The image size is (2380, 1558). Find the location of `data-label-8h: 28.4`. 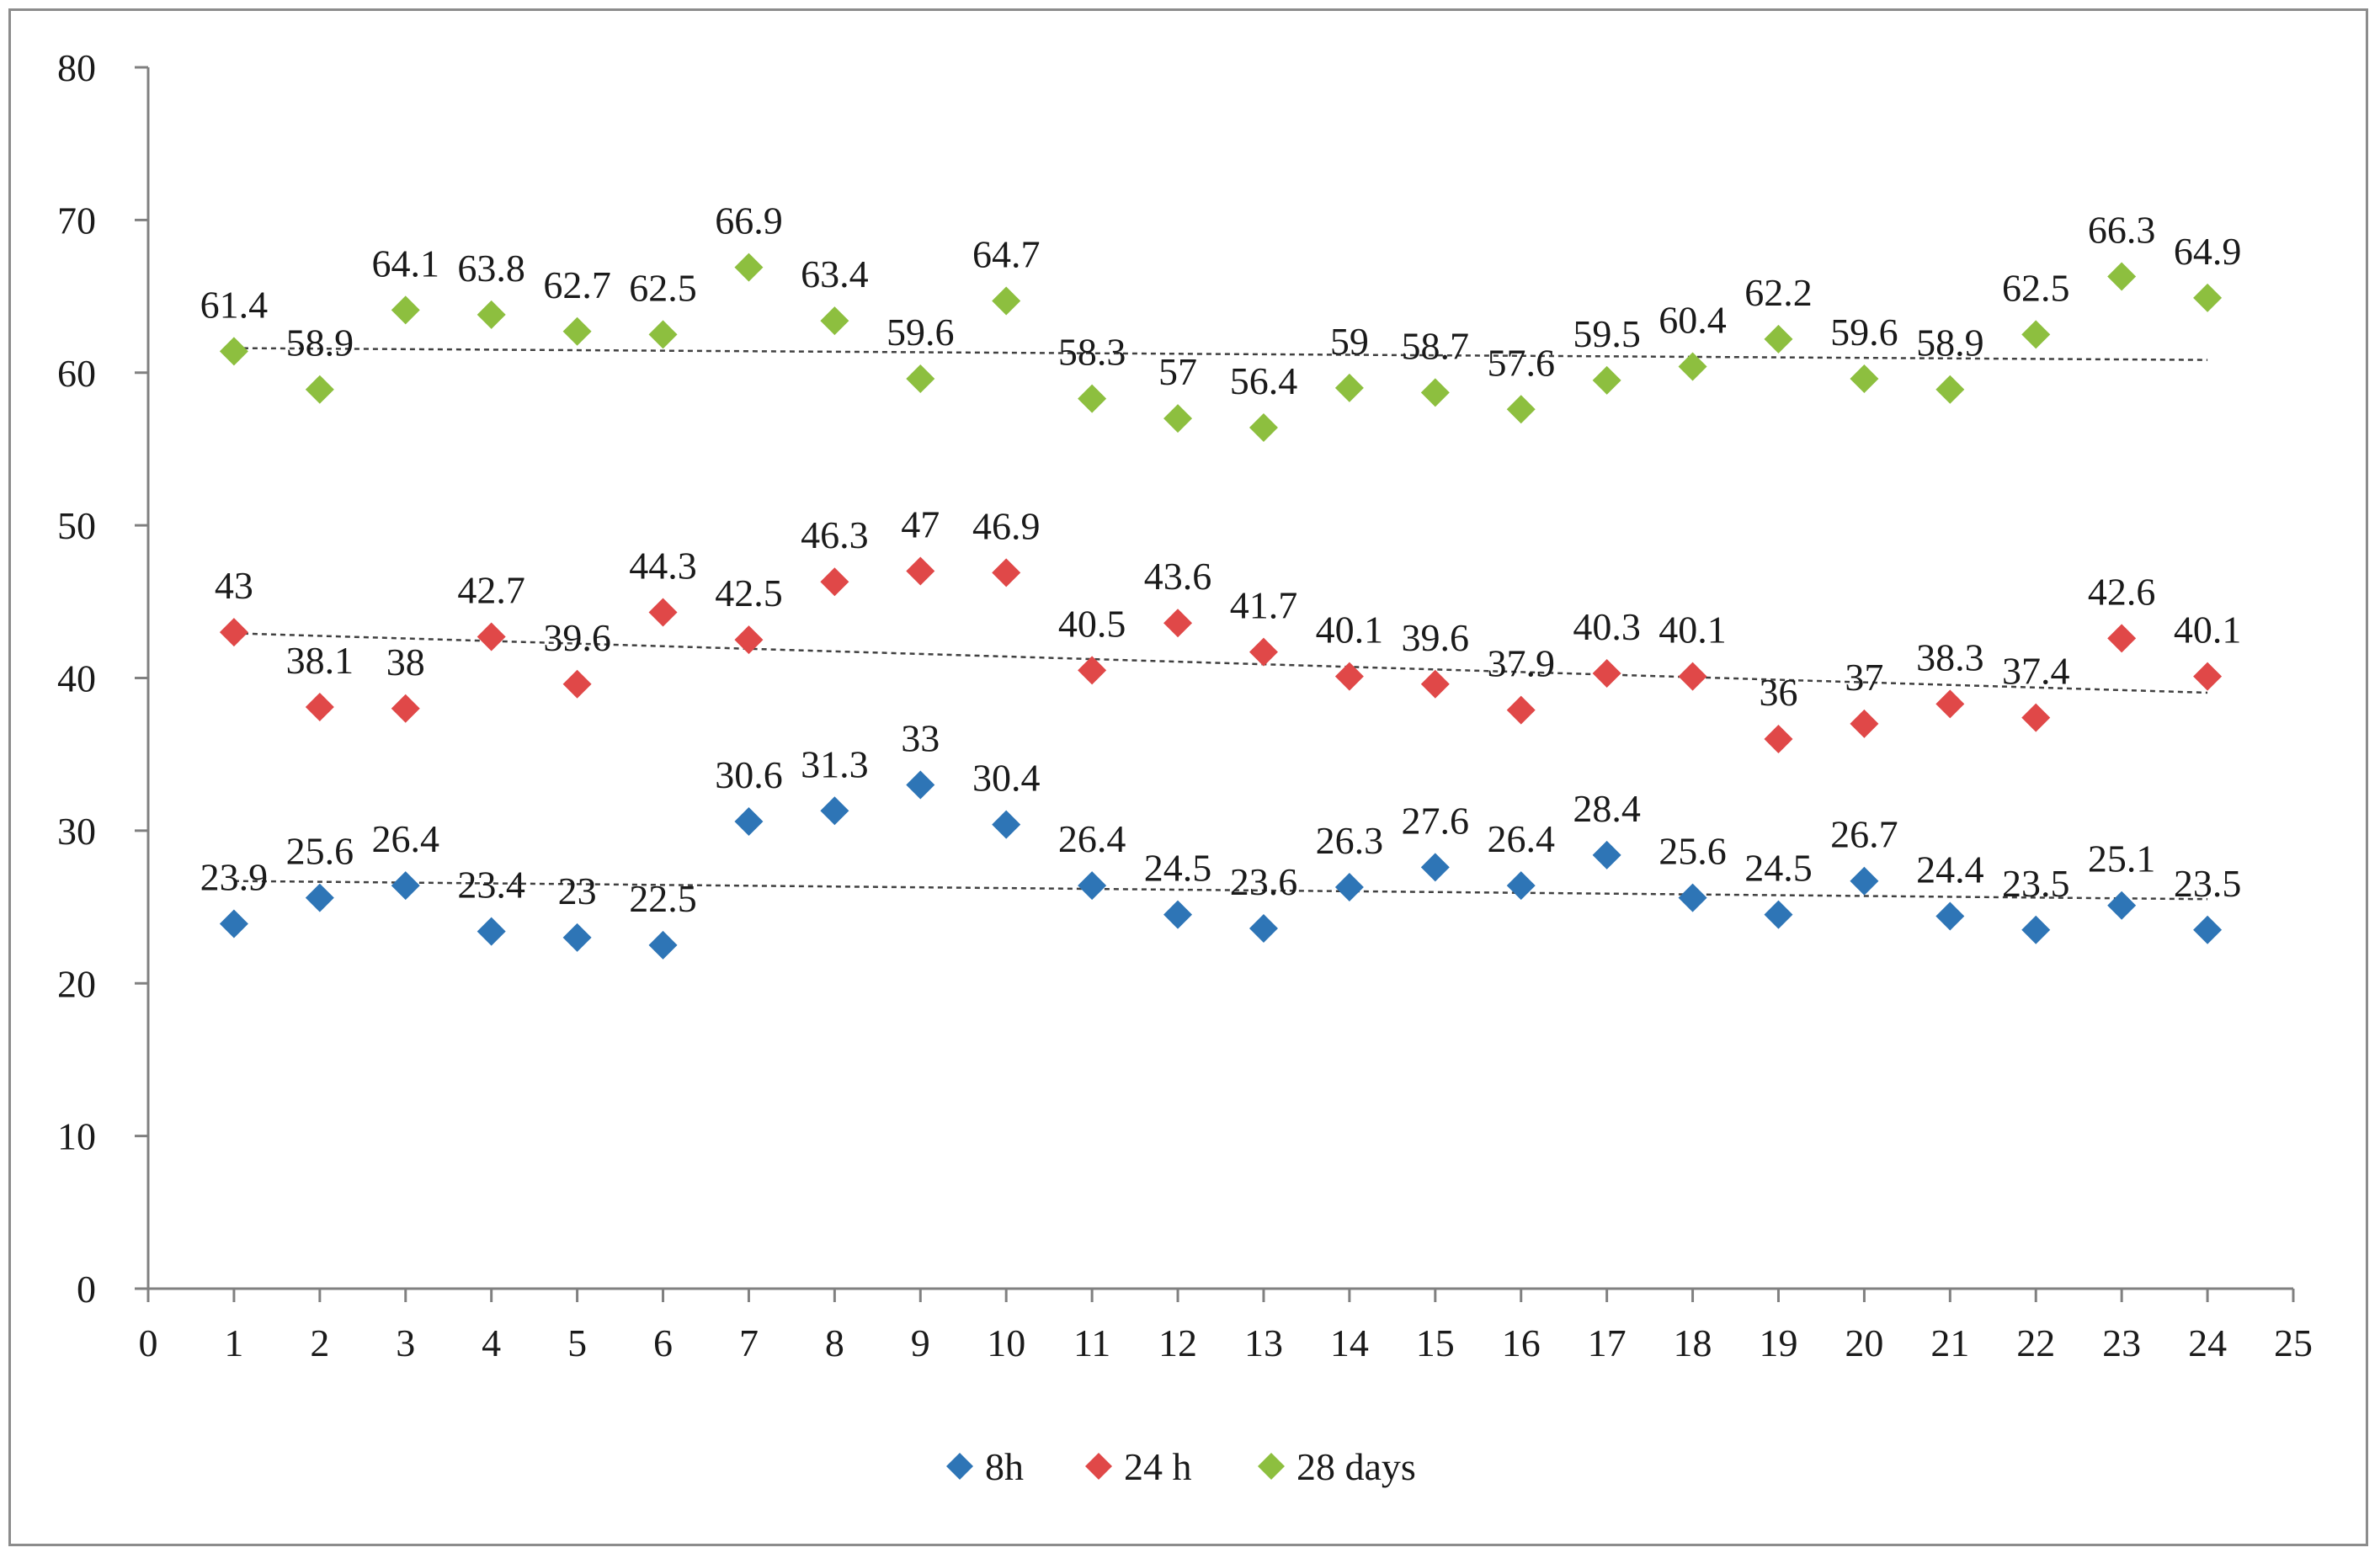

data-label-8h: 28.4 is located at coordinates (1607, 808).